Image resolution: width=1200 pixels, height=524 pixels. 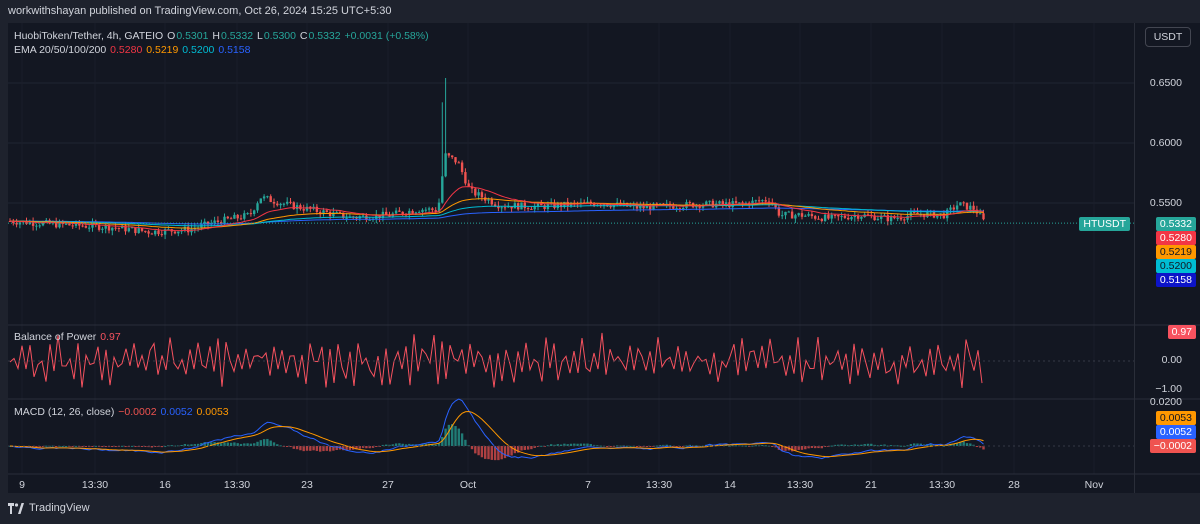 I want to click on time-tick: 13:30, so click(x=237, y=485).